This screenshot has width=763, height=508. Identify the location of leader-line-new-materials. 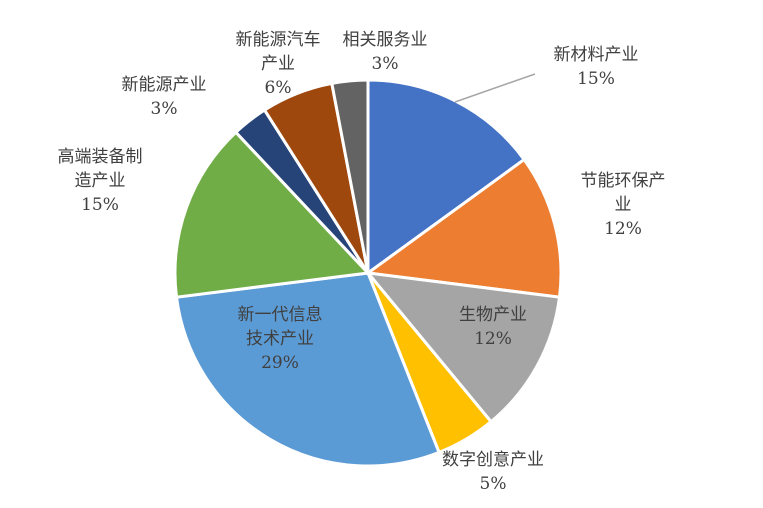
(495, 88).